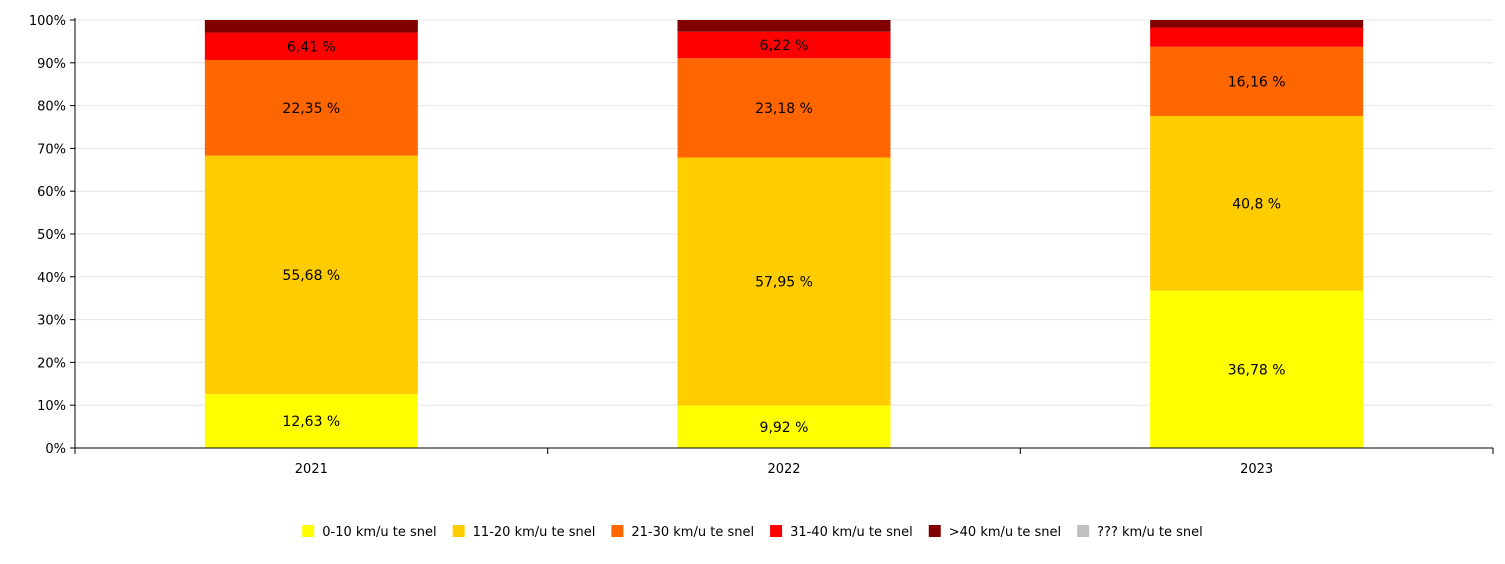  Describe the element at coordinates (51, 149) in the screenshot. I see `y-tick-label: 70%` at that location.